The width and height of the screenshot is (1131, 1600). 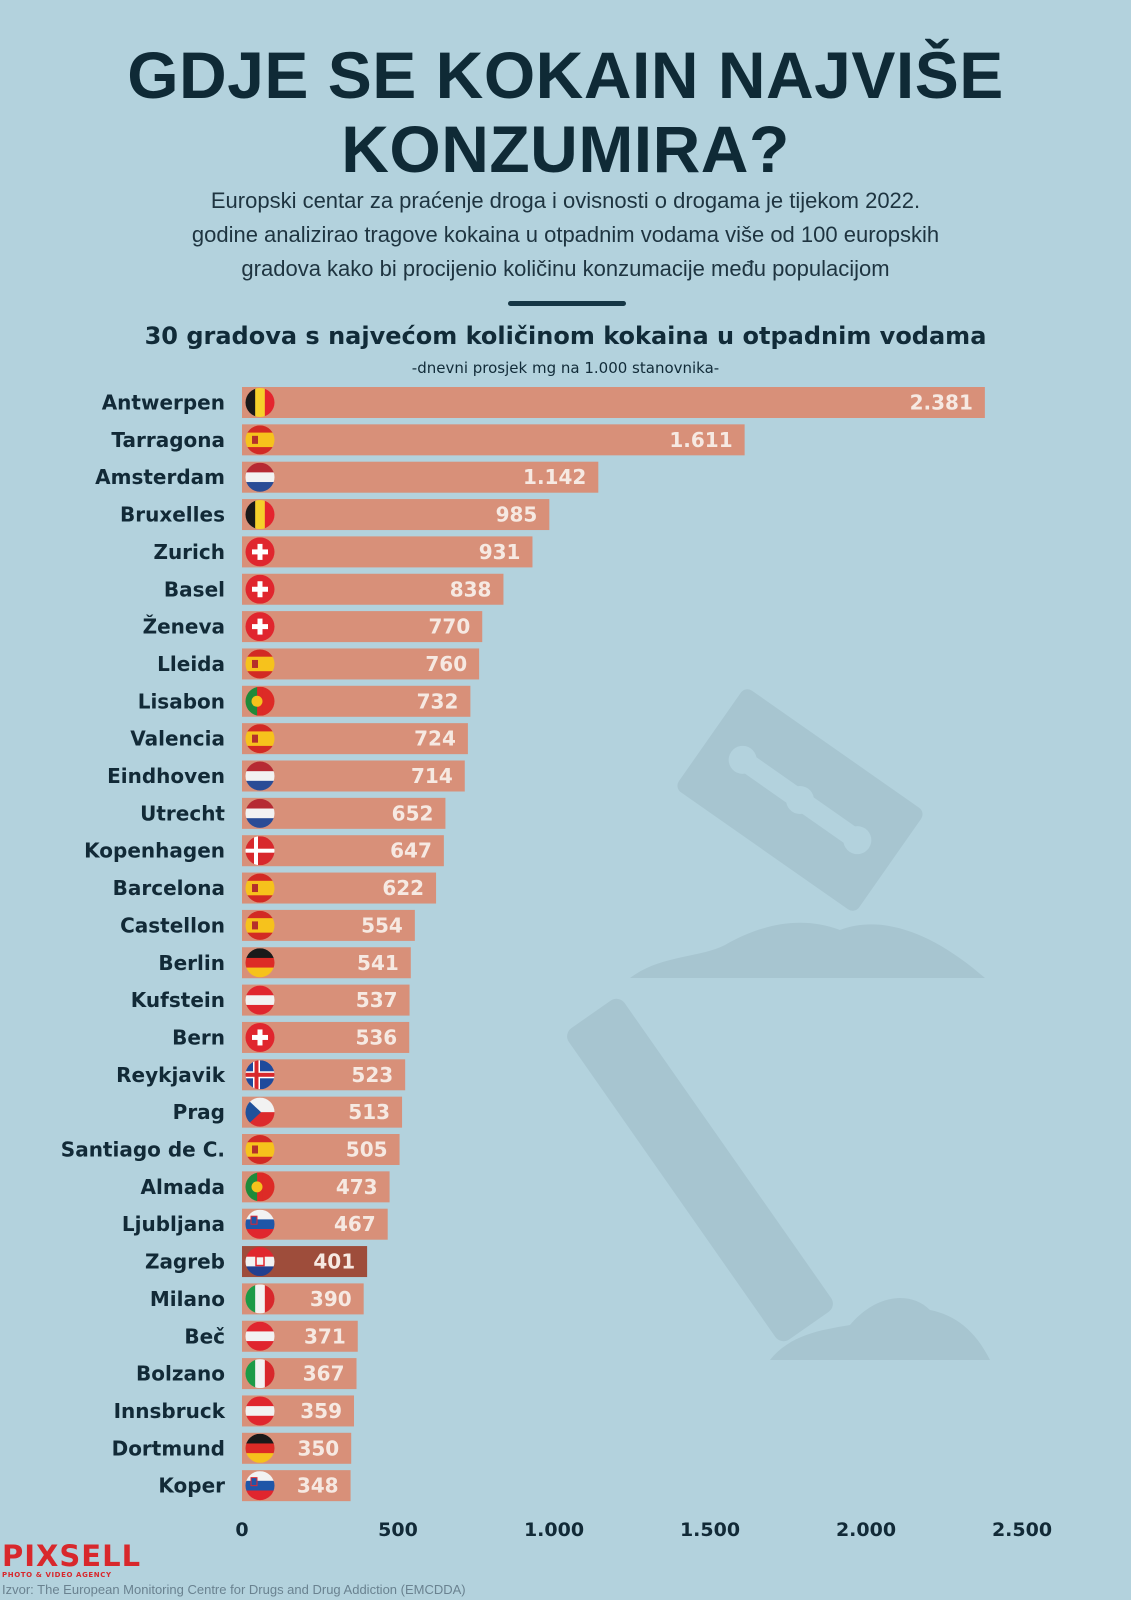 I want to click on page-title: GDJE SE KOKAIN NAJVIŠE KONZUMIRA?, so click(x=565, y=112).